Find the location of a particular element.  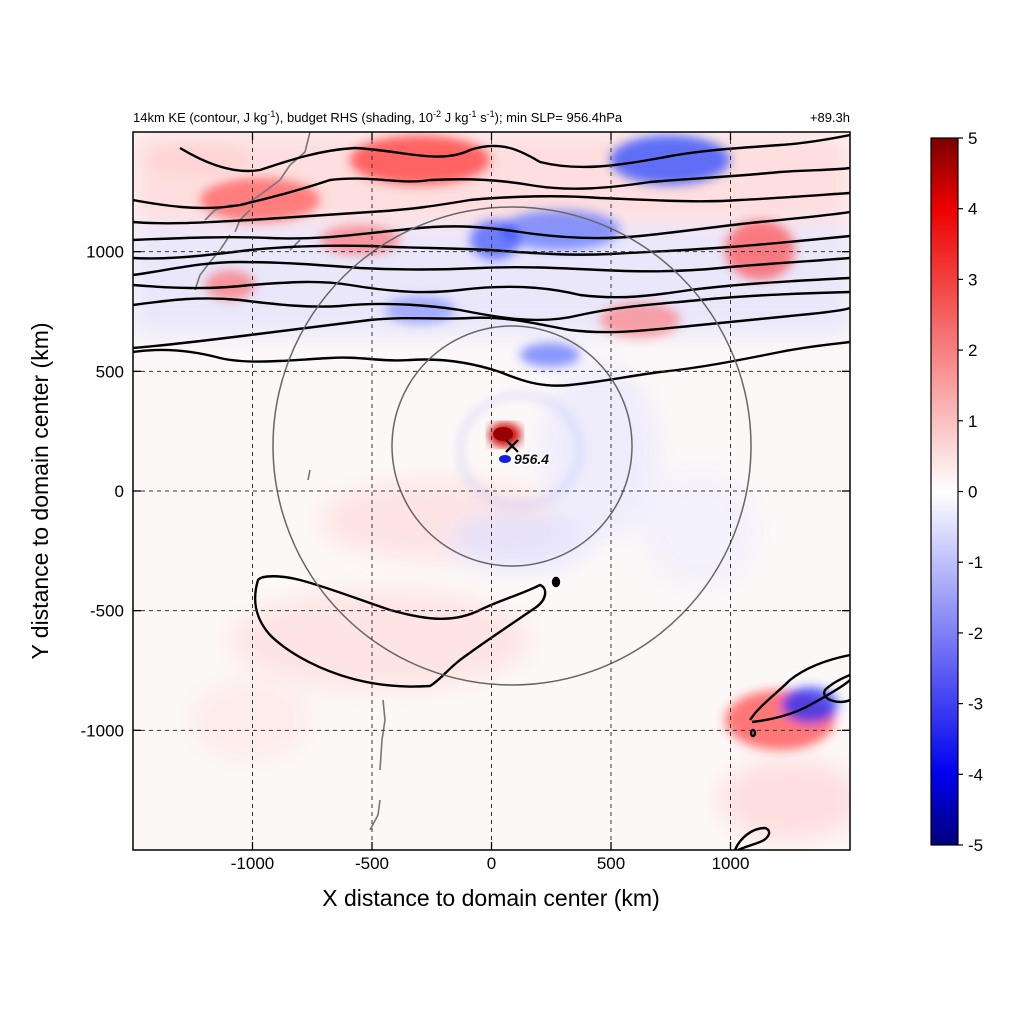

y-tick-label: 0 is located at coordinates (119, 491).